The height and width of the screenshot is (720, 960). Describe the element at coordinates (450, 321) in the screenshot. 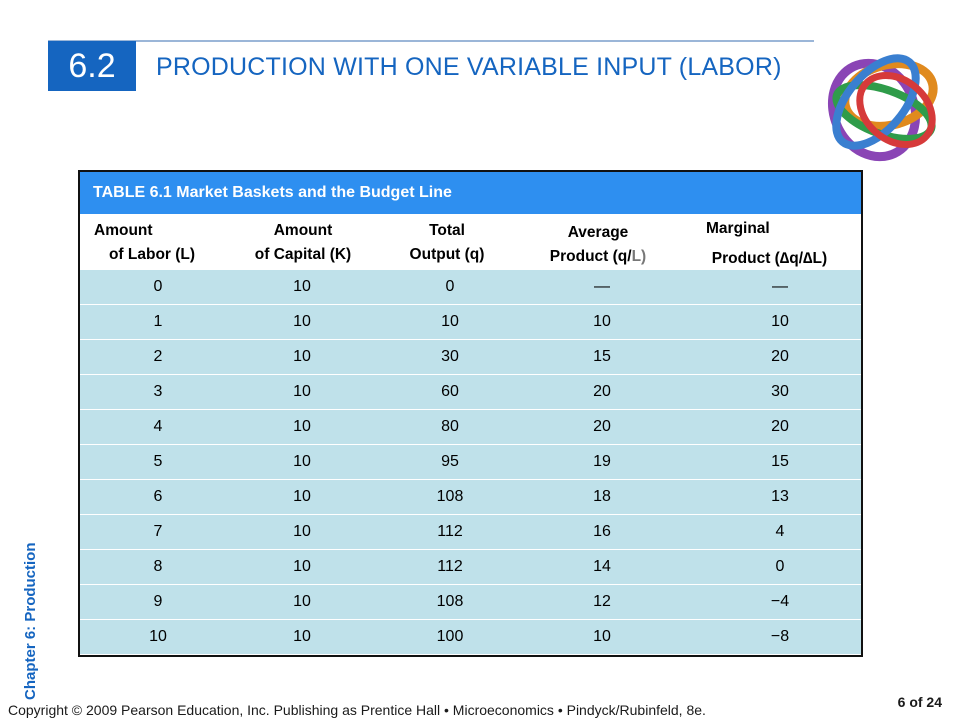

I see `cell-output: 10` at that location.